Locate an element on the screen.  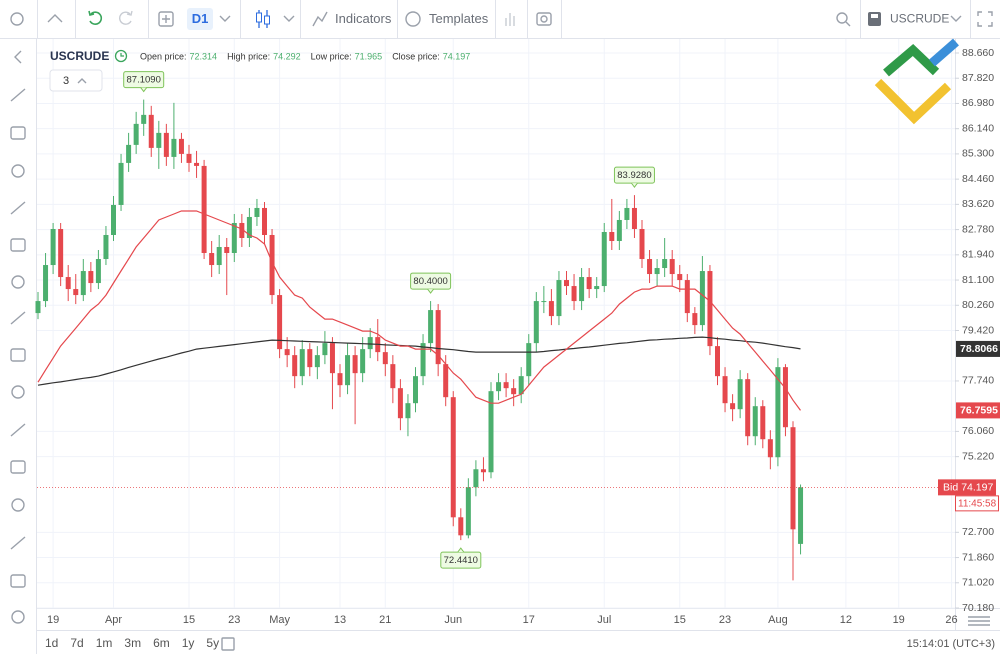
x-tick-label: 26 is located at coordinates (951, 620).